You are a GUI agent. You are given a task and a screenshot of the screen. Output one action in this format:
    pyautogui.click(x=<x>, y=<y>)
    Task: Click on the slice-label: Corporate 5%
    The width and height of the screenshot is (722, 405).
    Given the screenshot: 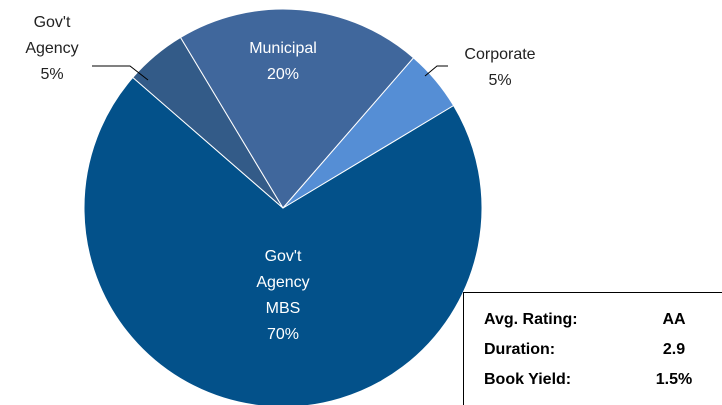 What is the action you would take?
    pyautogui.click(x=500, y=68)
    